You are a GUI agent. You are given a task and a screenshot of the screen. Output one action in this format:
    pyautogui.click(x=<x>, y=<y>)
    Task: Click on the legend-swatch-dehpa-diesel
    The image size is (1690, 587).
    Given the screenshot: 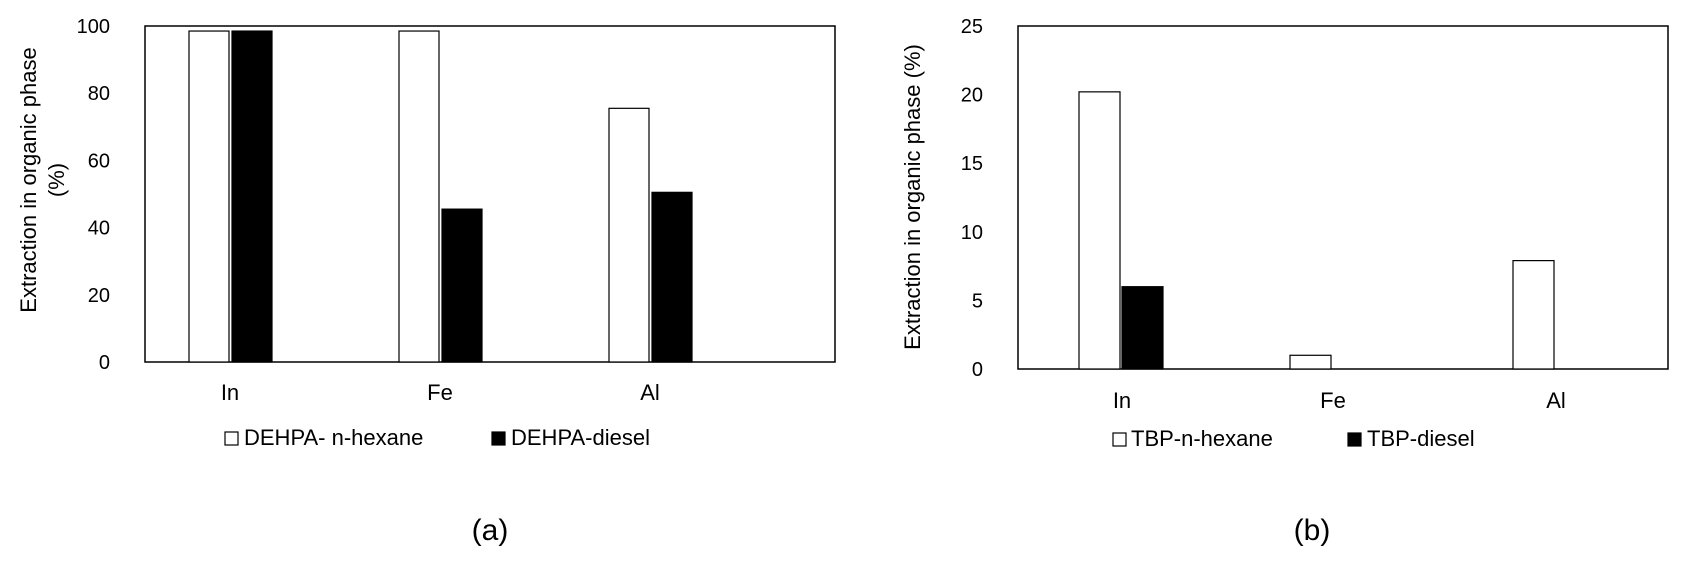 What is the action you would take?
    pyautogui.click(x=498, y=438)
    